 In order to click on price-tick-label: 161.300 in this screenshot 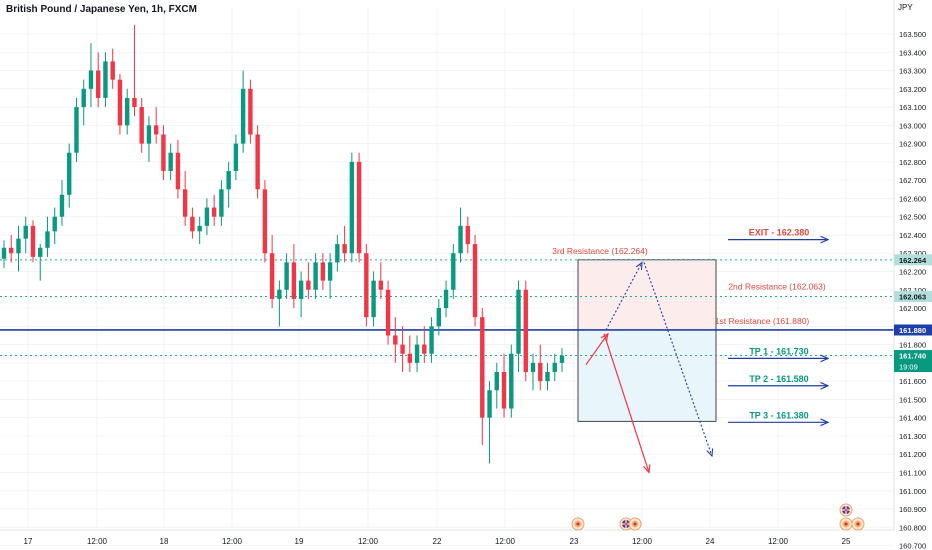, I will do `click(912, 436)`.